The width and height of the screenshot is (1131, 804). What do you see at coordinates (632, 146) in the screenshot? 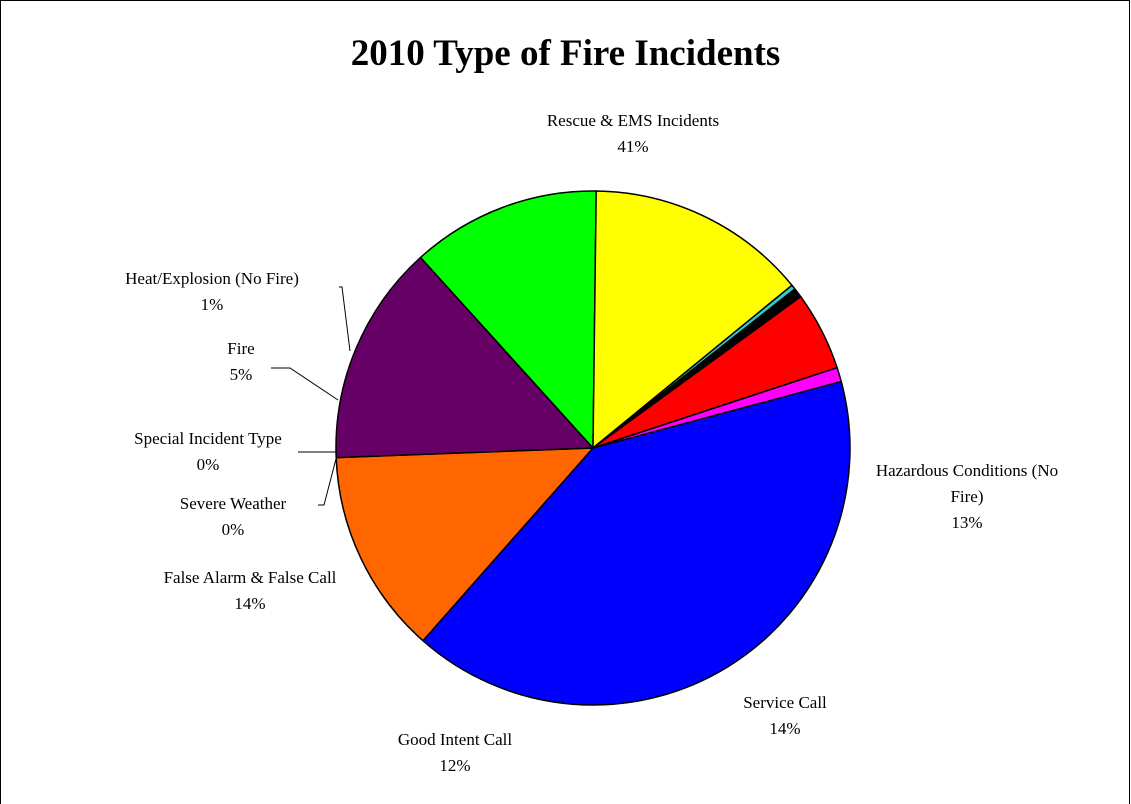
I see `data-label-rescue-ems-incidents-percent: 41%` at bounding box center [632, 146].